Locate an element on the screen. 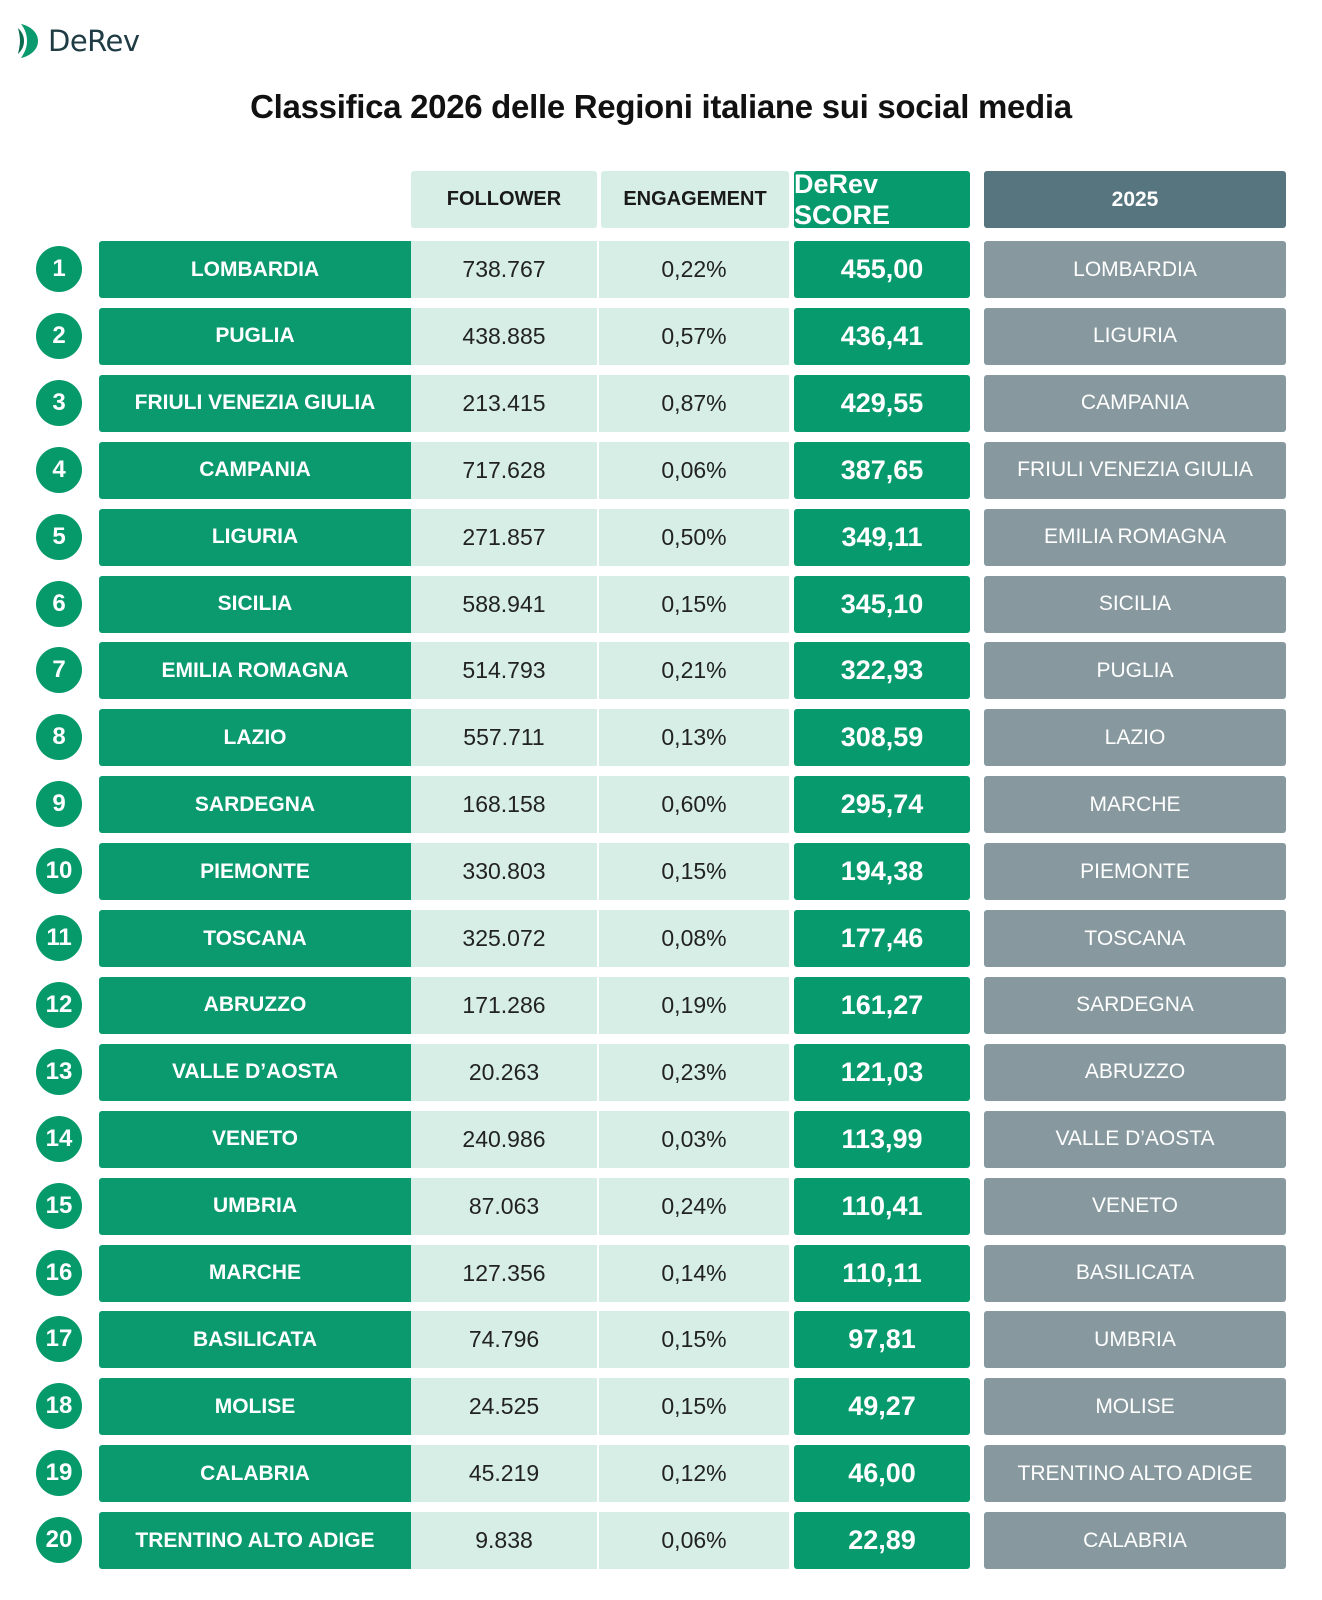 Image resolution: width=1322 pixels, height=1600 pixels. derev-score: 113,99 is located at coordinates (882, 1139).